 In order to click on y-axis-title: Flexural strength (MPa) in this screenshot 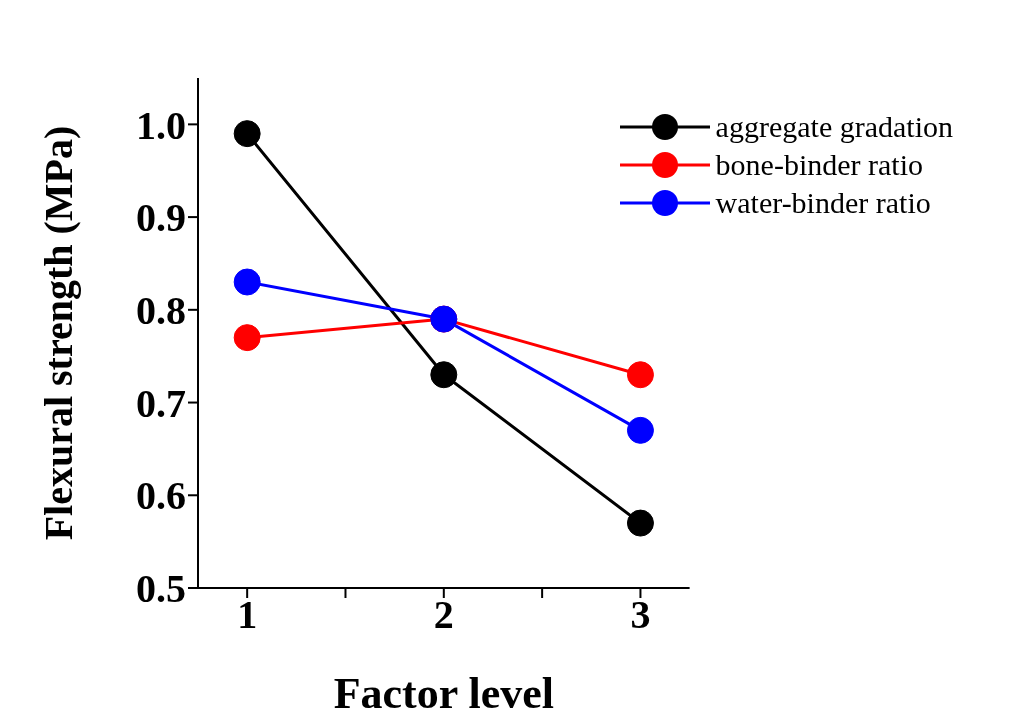, I will do `click(59, 333)`.